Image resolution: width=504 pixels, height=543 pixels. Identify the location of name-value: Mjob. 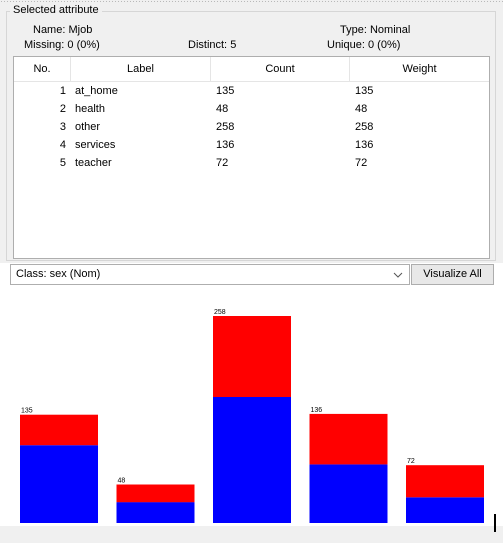
(80, 30).